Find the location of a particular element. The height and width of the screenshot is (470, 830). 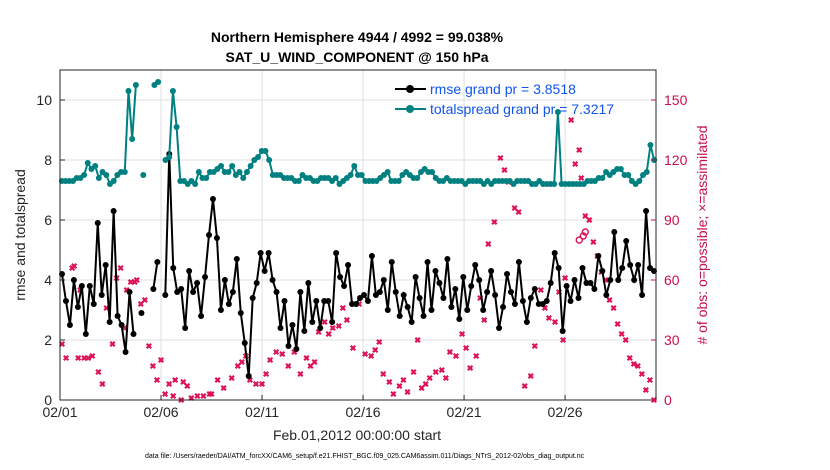

x-tick-label: 02/26 is located at coordinates (565, 412).